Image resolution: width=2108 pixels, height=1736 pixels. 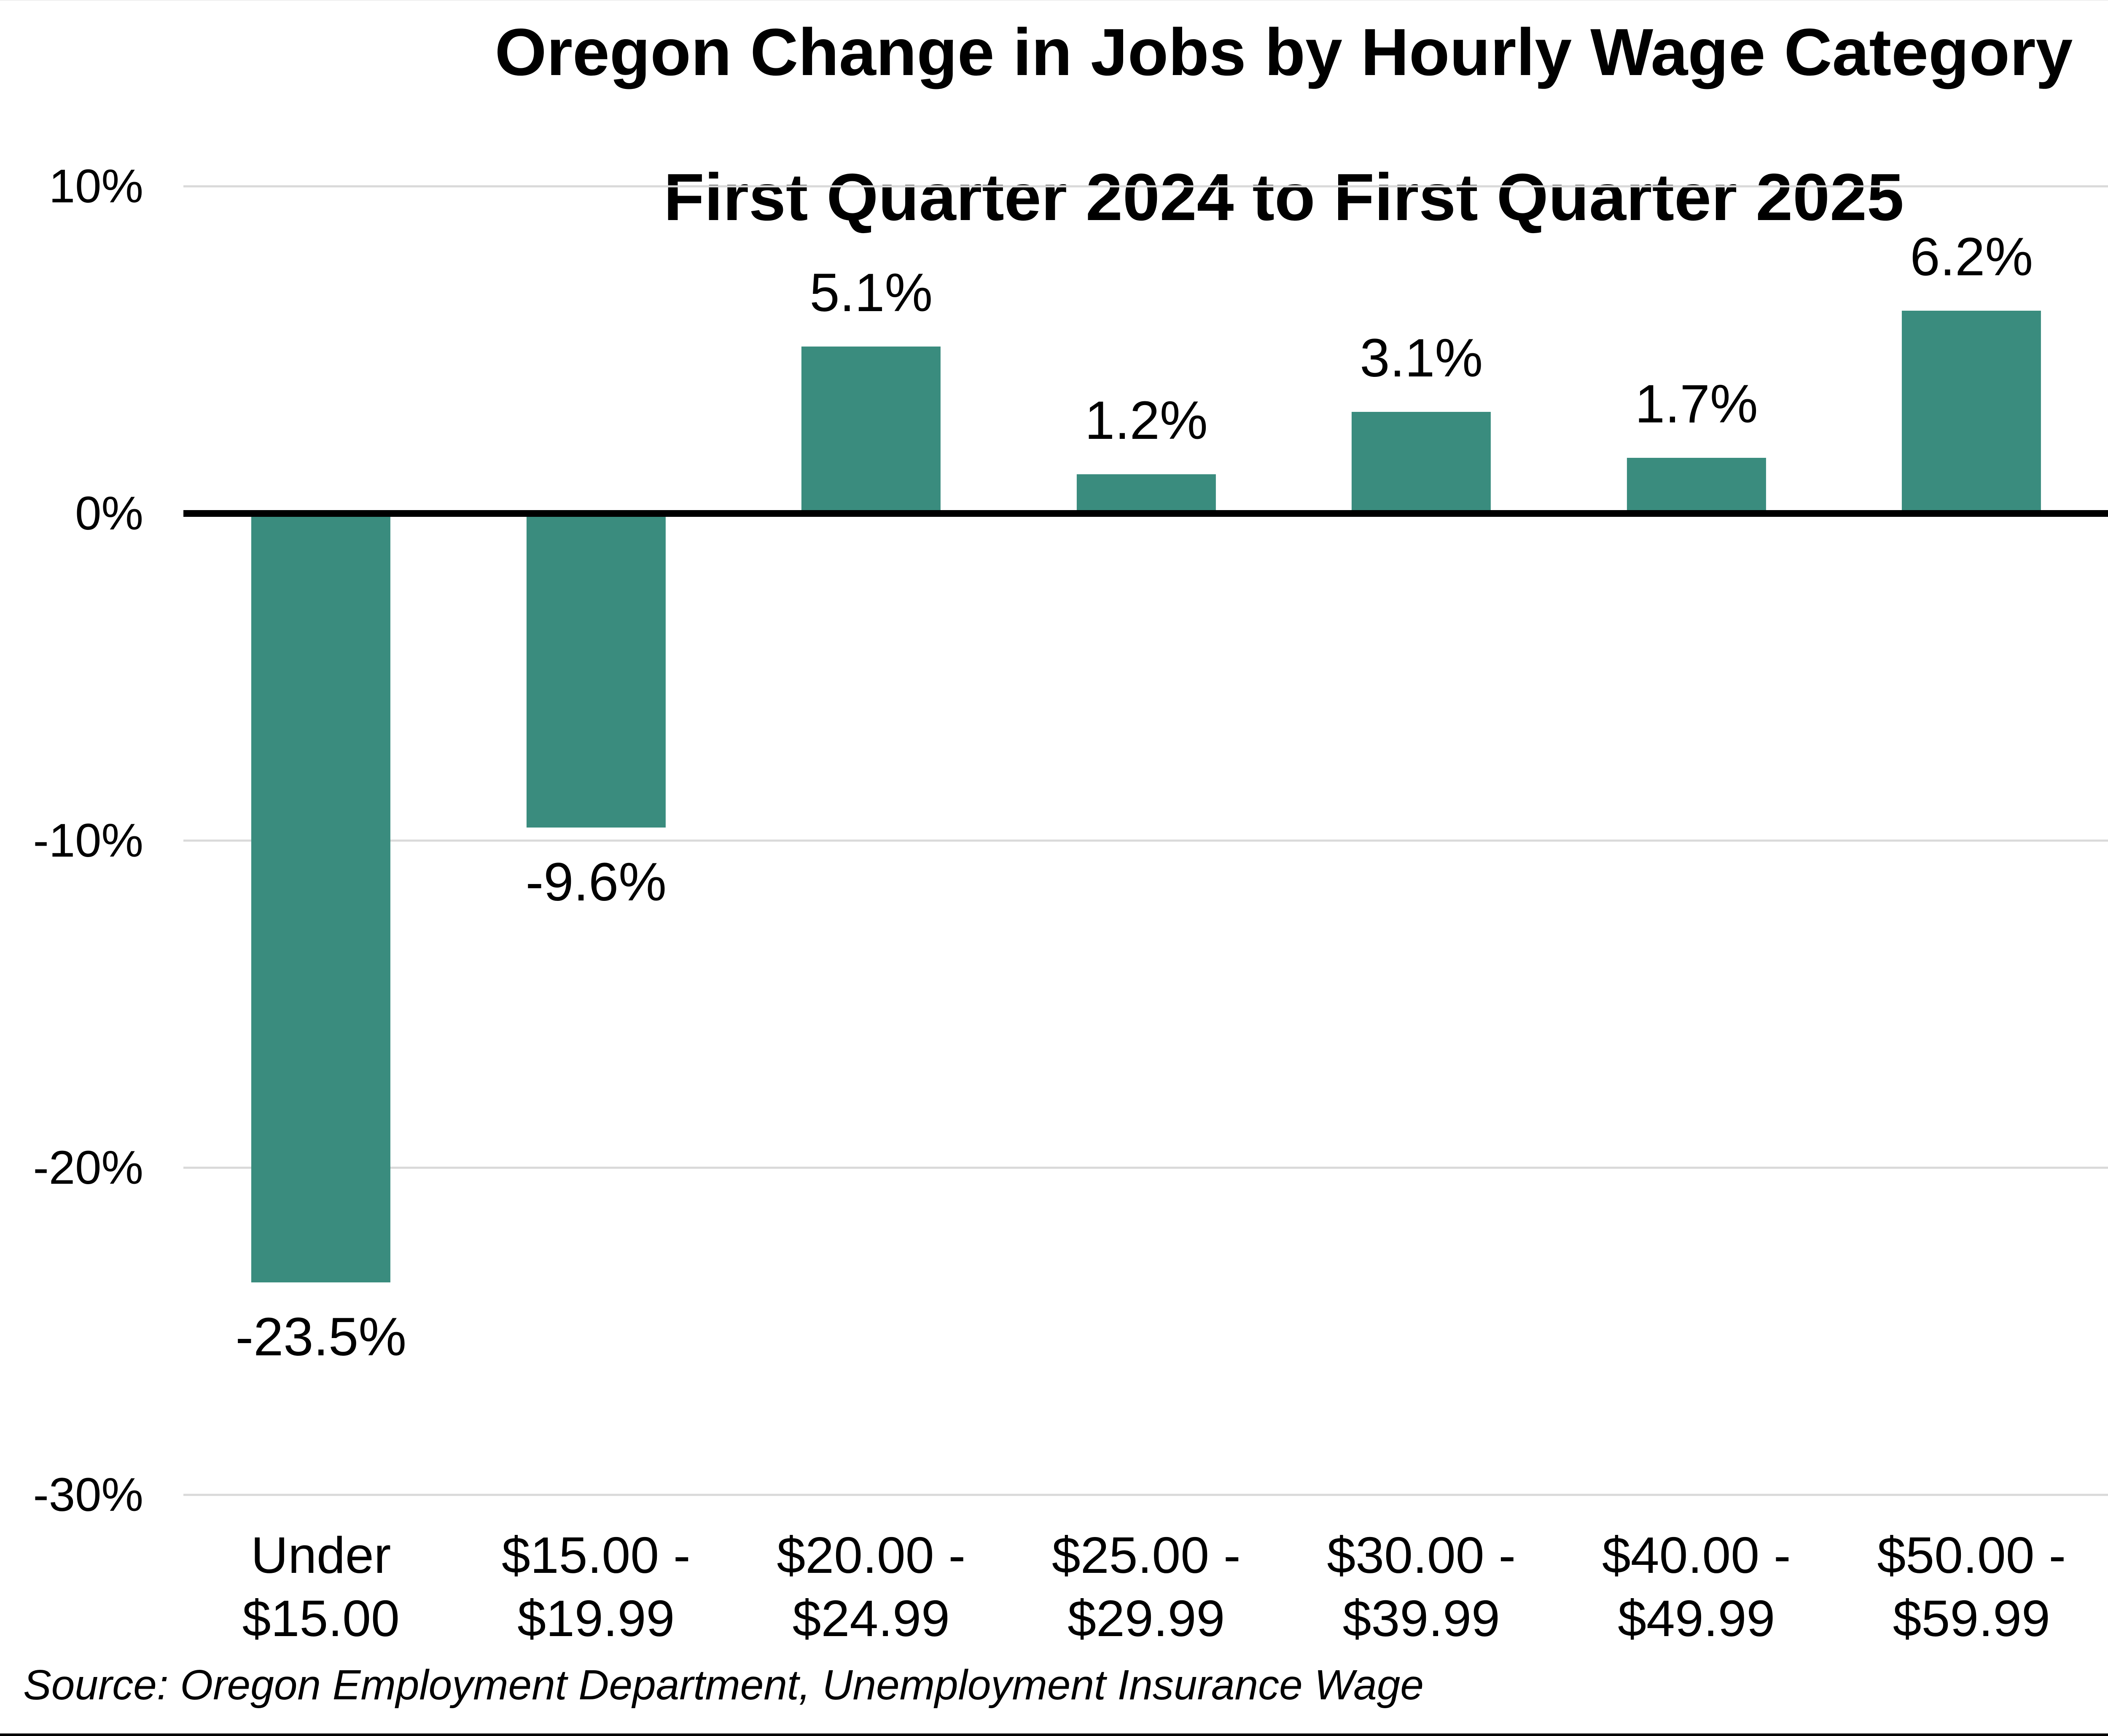 I want to click on x-axis-category-label: $50.00 - $59.99, so click(x=1972, y=1586).